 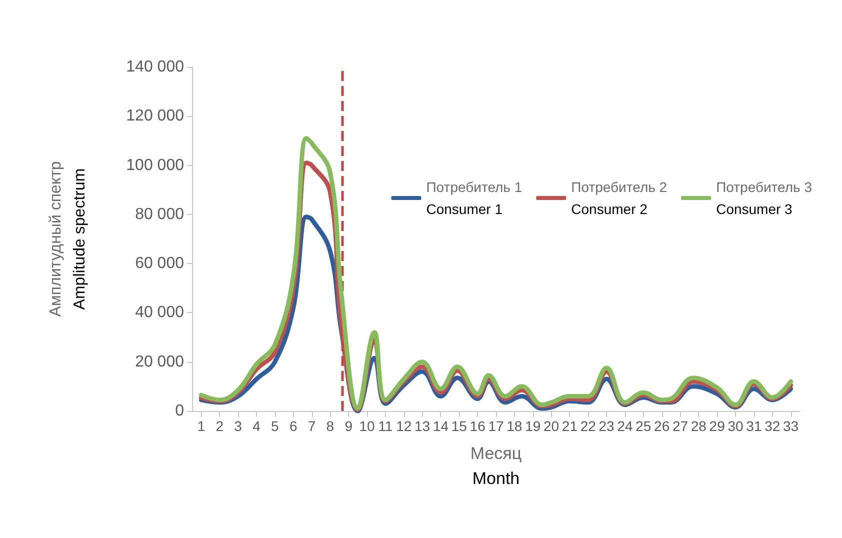 What do you see at coordinates (159, 313) in the screenshot?
I see `y-tick-label: 40 000` at bounding box center [159, 313].